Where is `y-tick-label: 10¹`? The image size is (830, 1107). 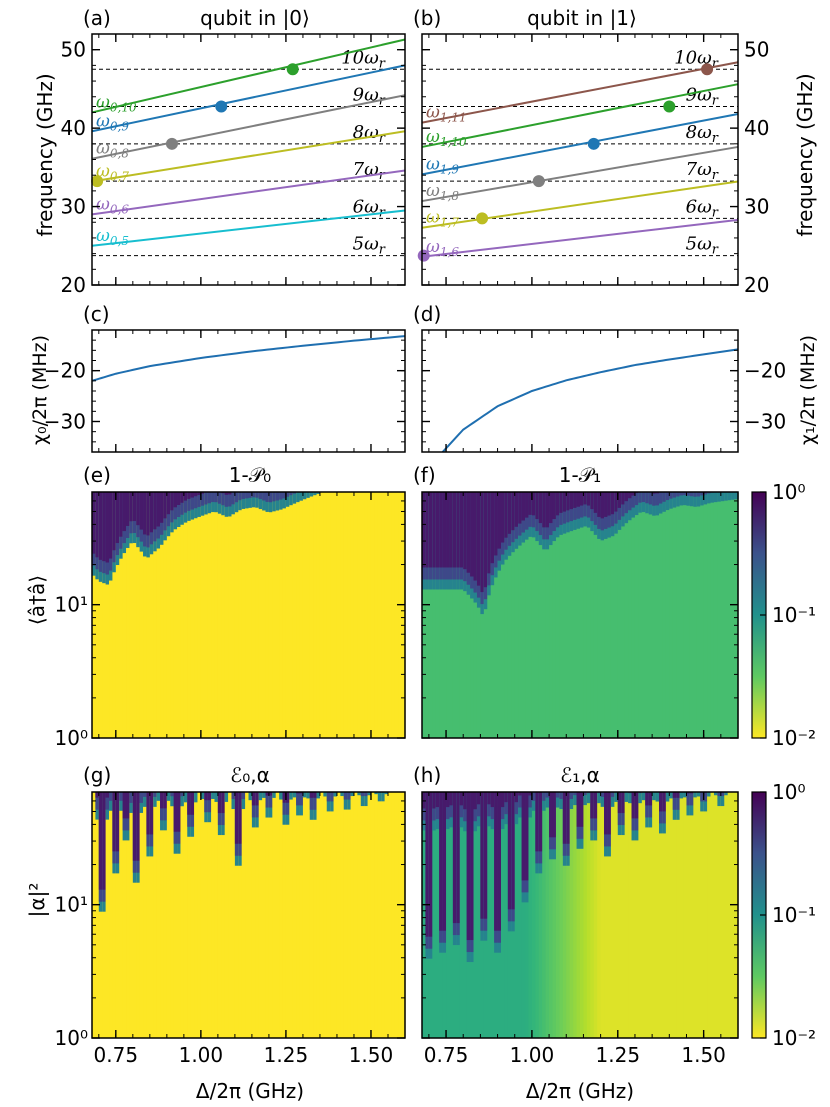 y-tick-label: 10¹ is located at coordinates (71, 905).